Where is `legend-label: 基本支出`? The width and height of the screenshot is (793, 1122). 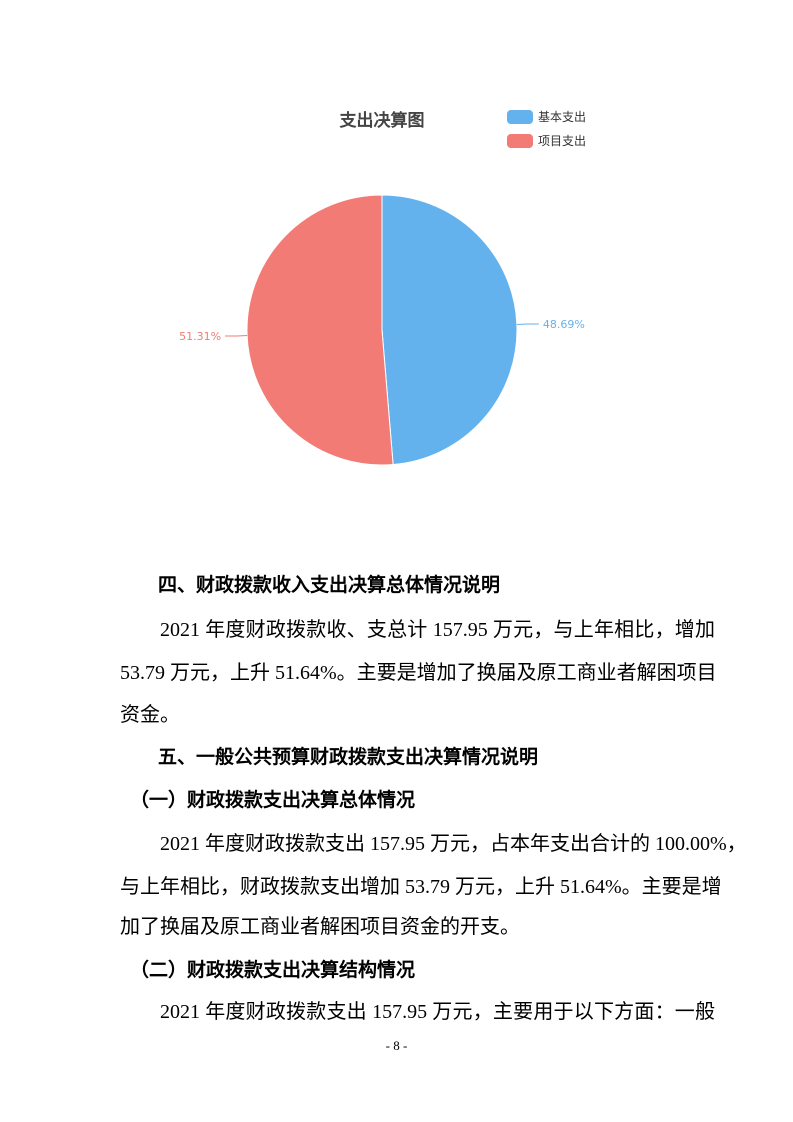
legend-label: 基本支出 is located at coordinates (562, 117).